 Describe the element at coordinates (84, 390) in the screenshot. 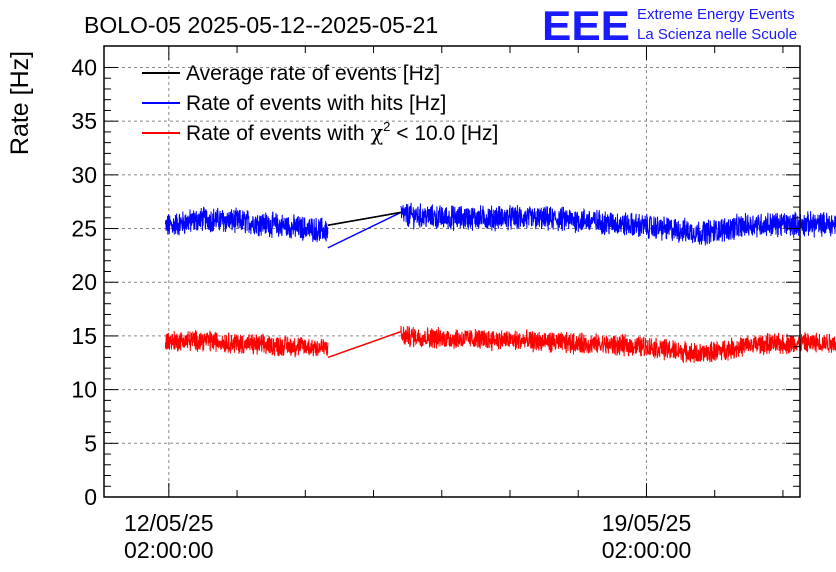

I see `y-tick-label: 10` at that location.